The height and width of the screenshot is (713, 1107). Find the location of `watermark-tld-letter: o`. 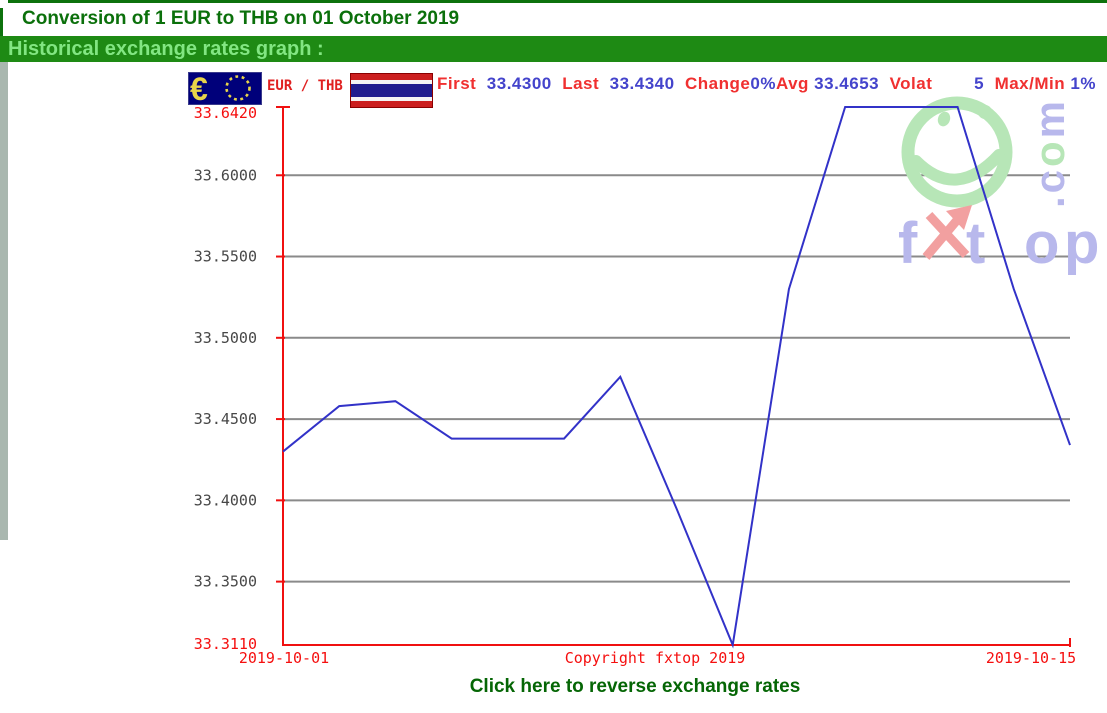

watermark-tld-letter: o is located at coordinates (1049, 152).